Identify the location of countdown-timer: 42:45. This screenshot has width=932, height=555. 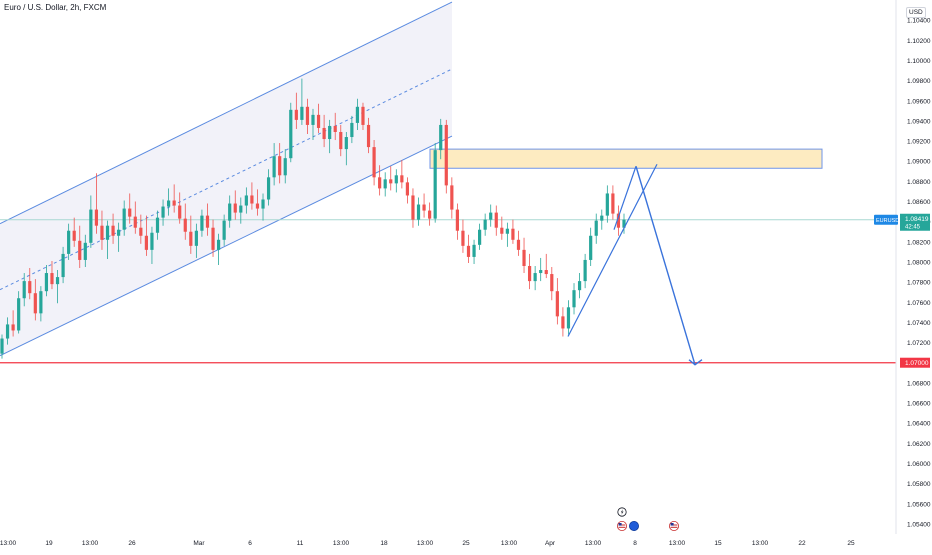
(913, 228).